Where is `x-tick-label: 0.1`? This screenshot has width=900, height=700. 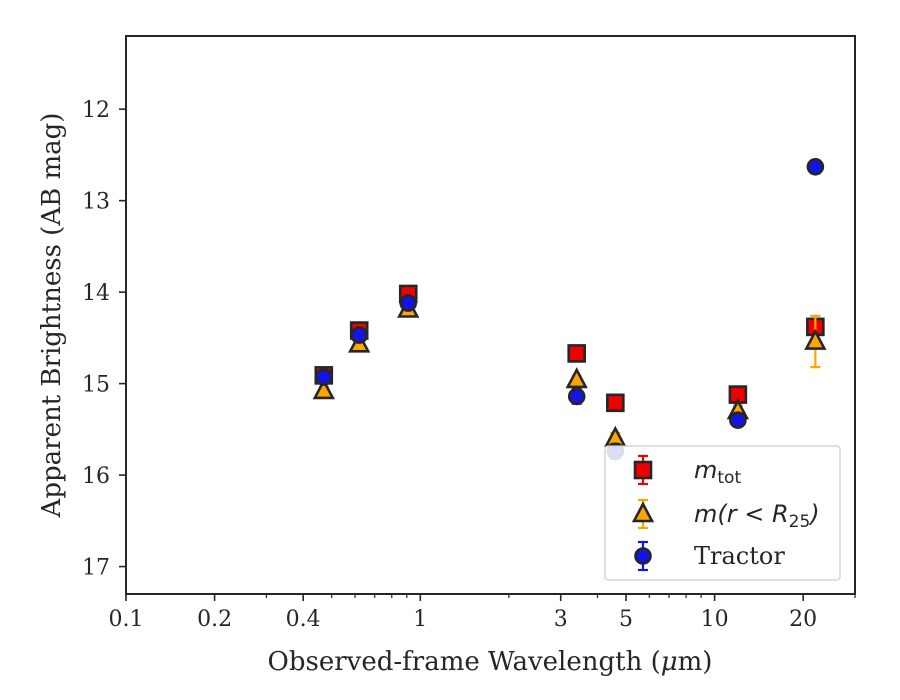 x-tick-label: 0.1 is located at coordinates (126, 619).